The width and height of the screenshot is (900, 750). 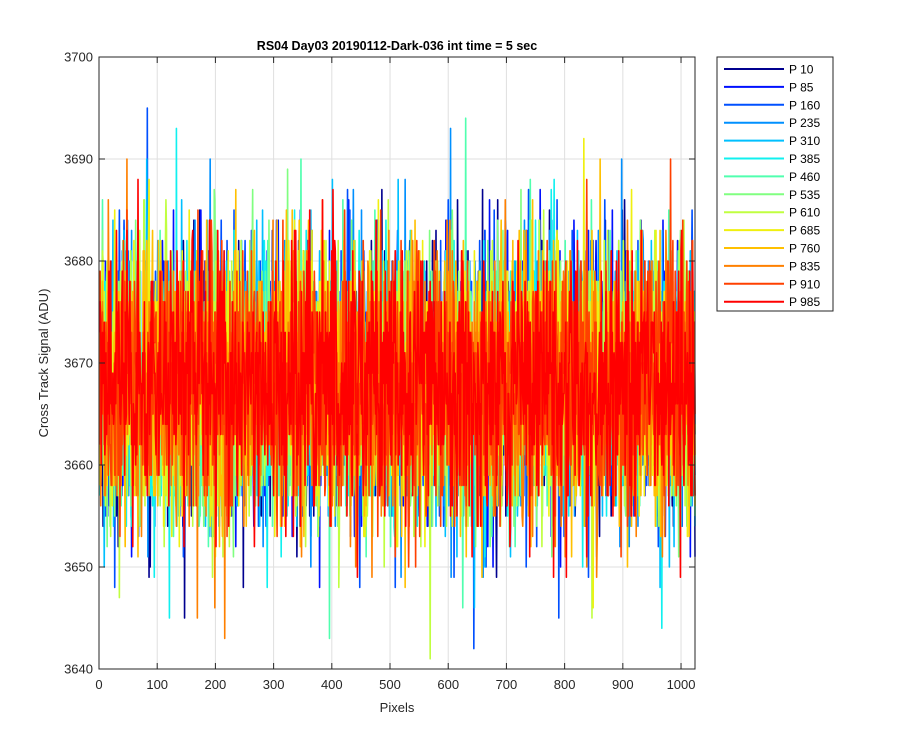 I want to click on x-tick-label: 600, so click(x=448, y=684).